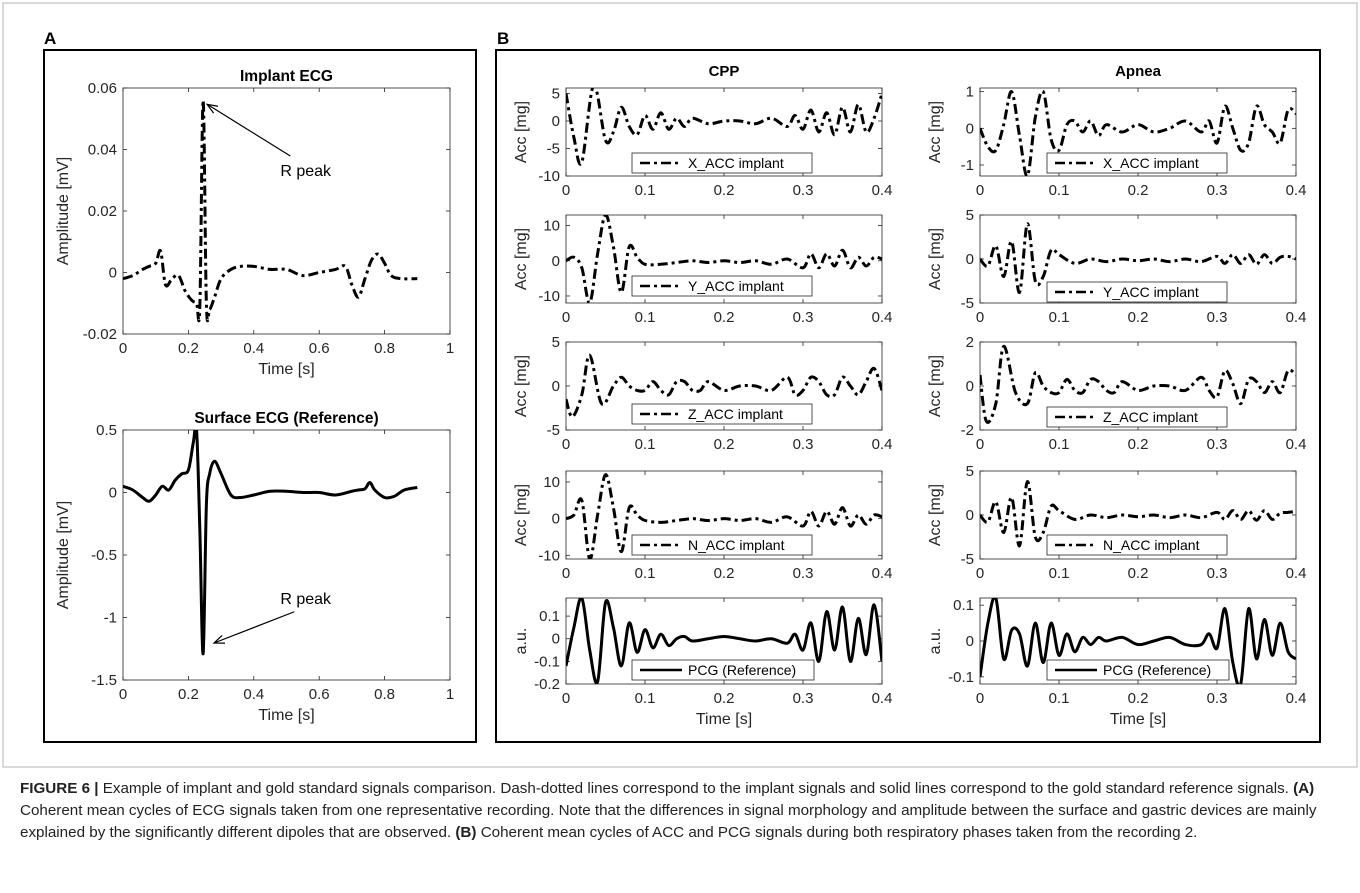 This screenshot has height=893, width=1360. What do you see at coordinates (547, 661) in the screenshot?
I see `y-tick-label: -0.1` at bounding box center [547, 661].